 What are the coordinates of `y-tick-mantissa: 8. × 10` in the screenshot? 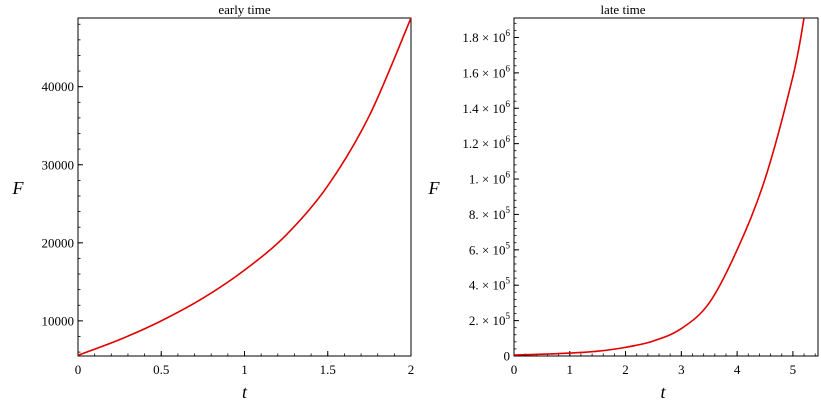 It's located at (487, 214).